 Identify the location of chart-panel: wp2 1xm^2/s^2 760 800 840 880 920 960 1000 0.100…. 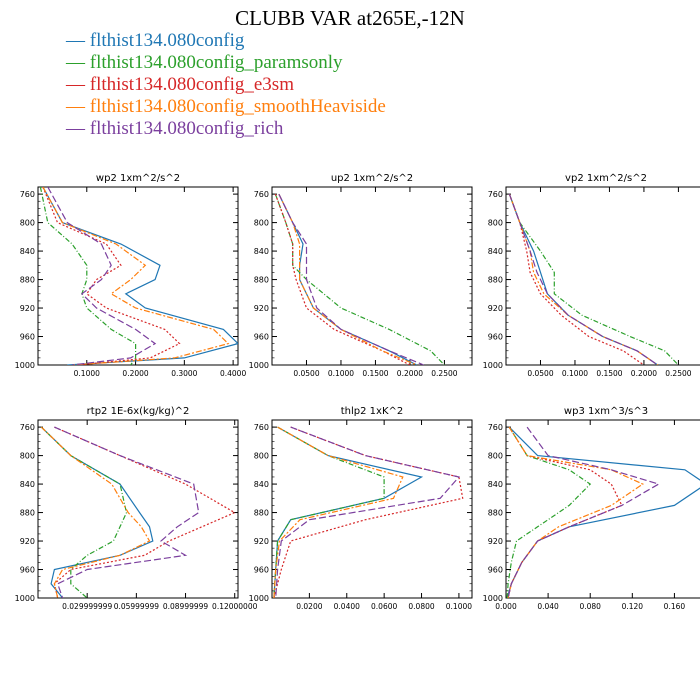
(131, 275).